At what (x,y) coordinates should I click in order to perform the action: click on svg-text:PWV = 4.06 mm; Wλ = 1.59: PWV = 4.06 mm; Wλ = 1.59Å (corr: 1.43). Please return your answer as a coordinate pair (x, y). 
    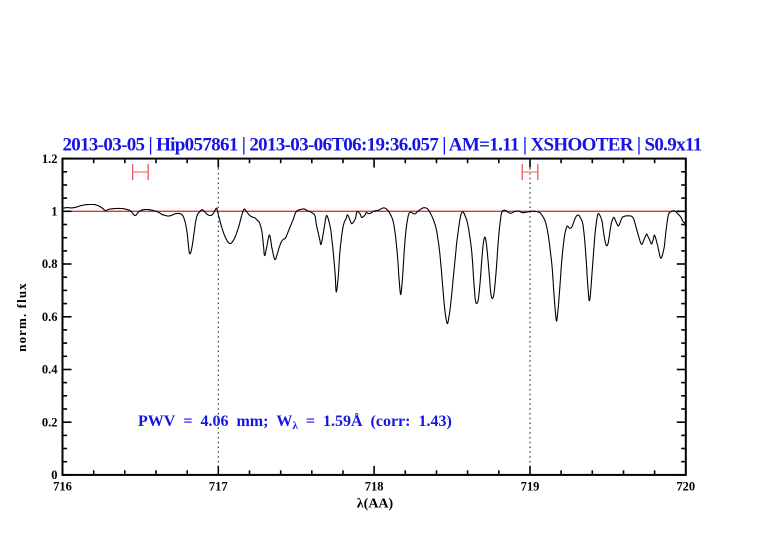
    Looking at the image, I should click on (295, 422).